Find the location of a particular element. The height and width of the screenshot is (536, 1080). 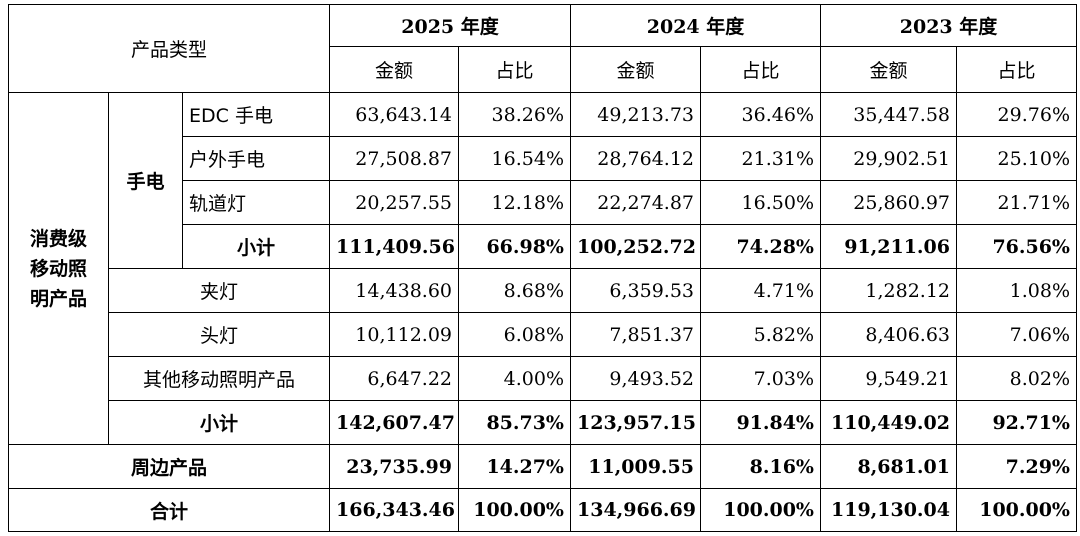

row-label: 其他移动照明产品 is located at coordinates (219, 378).